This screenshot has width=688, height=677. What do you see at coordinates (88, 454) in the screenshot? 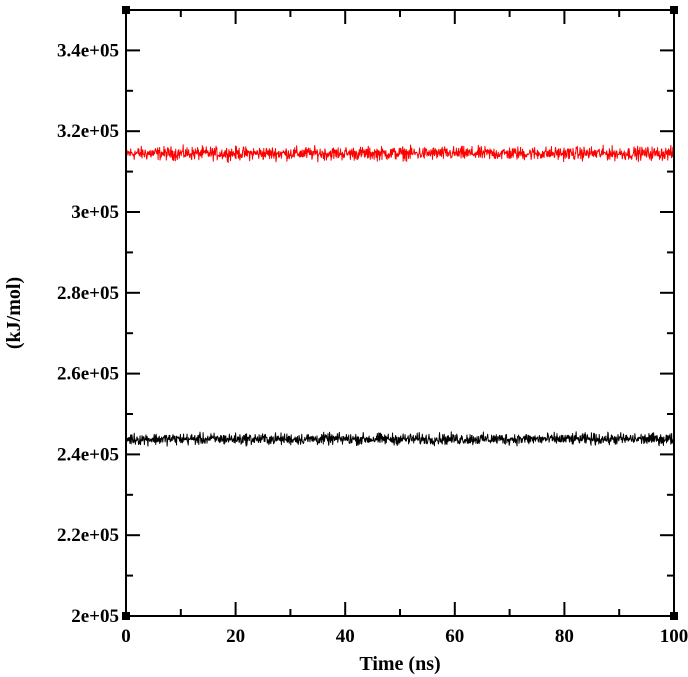
I see `y-tick-label: 2.4e+05` at bounding box center [88, 454].